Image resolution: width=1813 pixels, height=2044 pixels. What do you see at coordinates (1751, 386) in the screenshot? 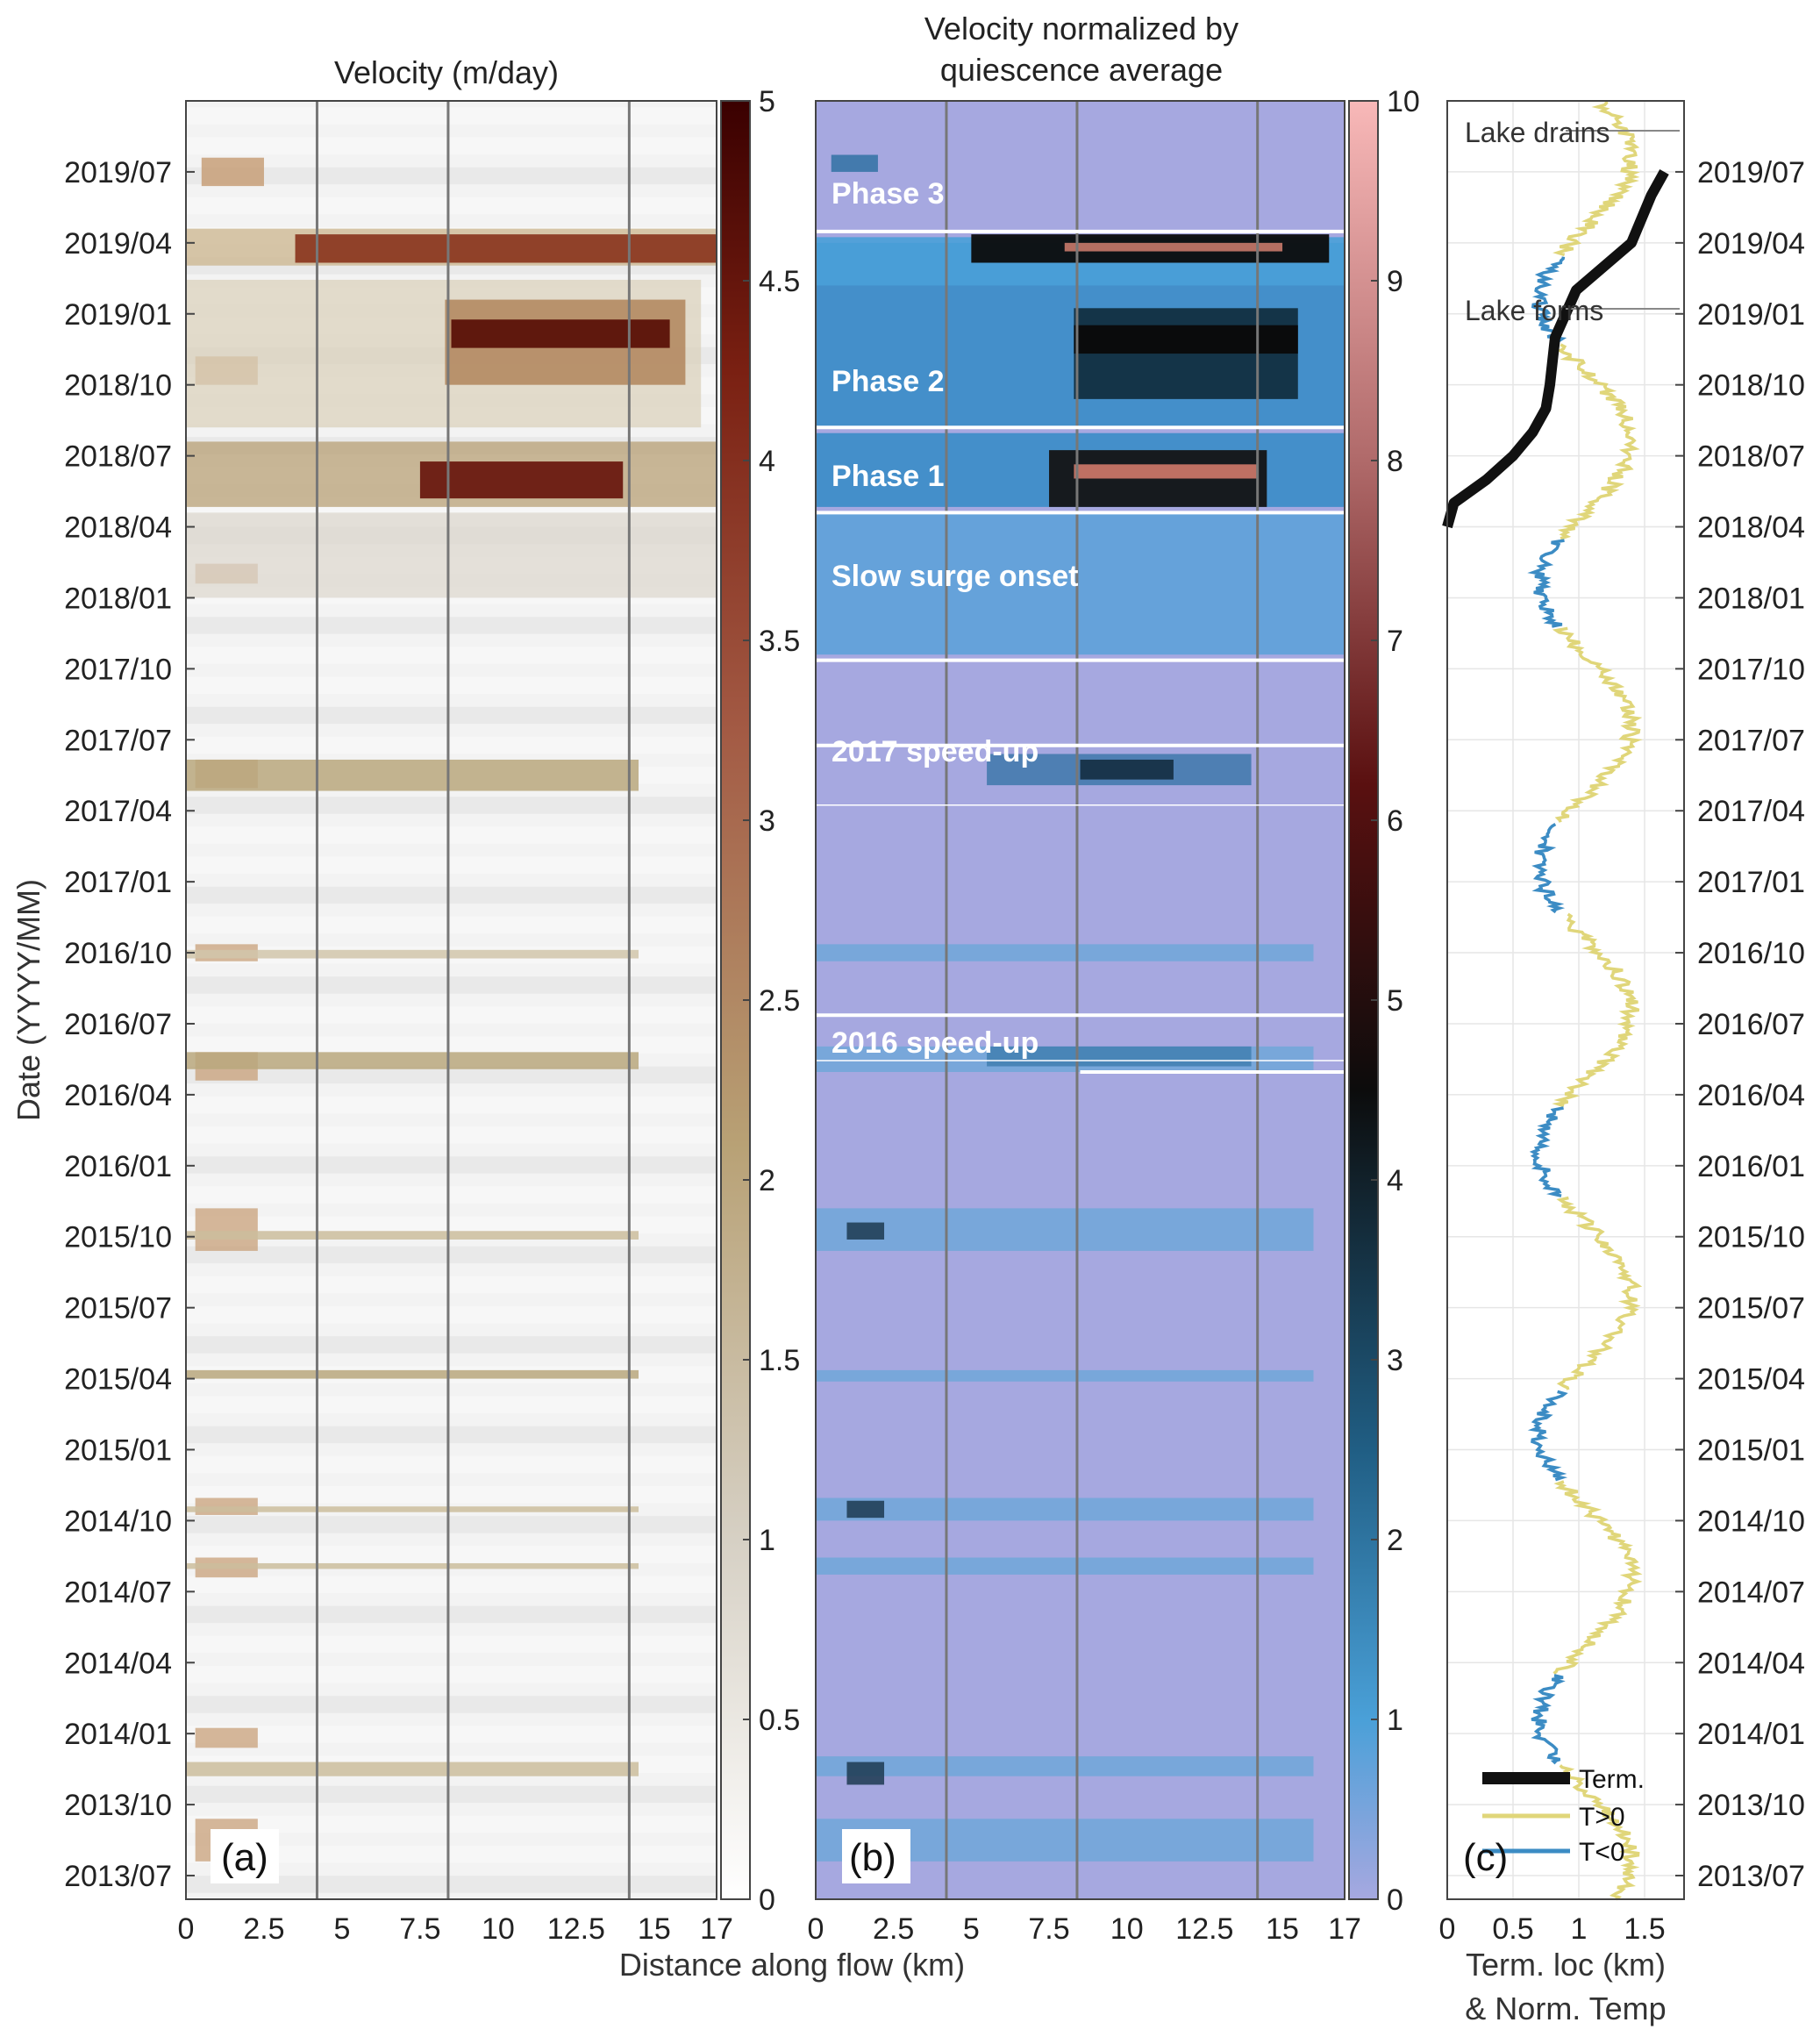
I see `date-tick-right: 2018/10` at bounding box center [1751, 386].